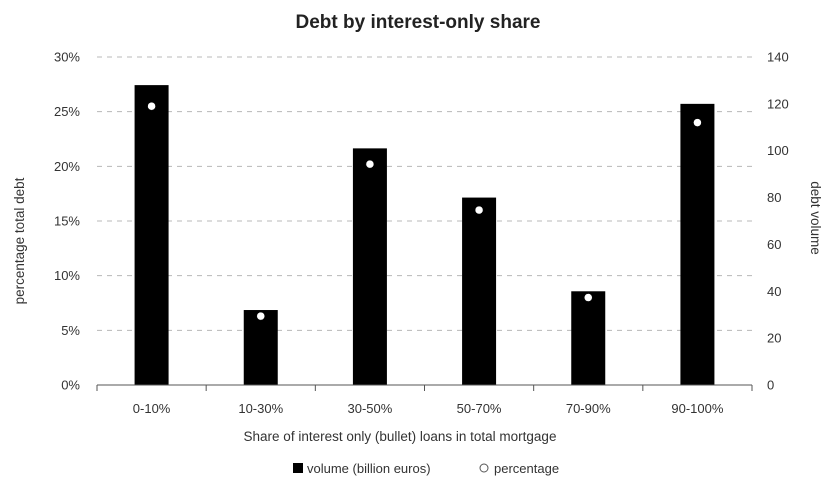 This screenshot has width=836, height=482. I want to click on left-tick-label: 25%, so click(67, 111).